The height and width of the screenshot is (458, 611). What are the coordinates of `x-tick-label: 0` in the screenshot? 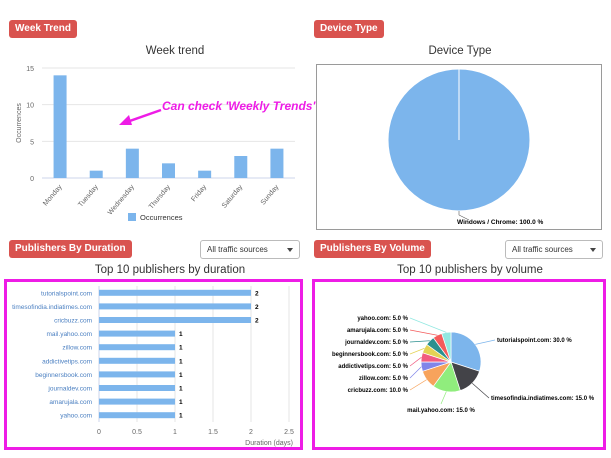 It's located at (99, 432).